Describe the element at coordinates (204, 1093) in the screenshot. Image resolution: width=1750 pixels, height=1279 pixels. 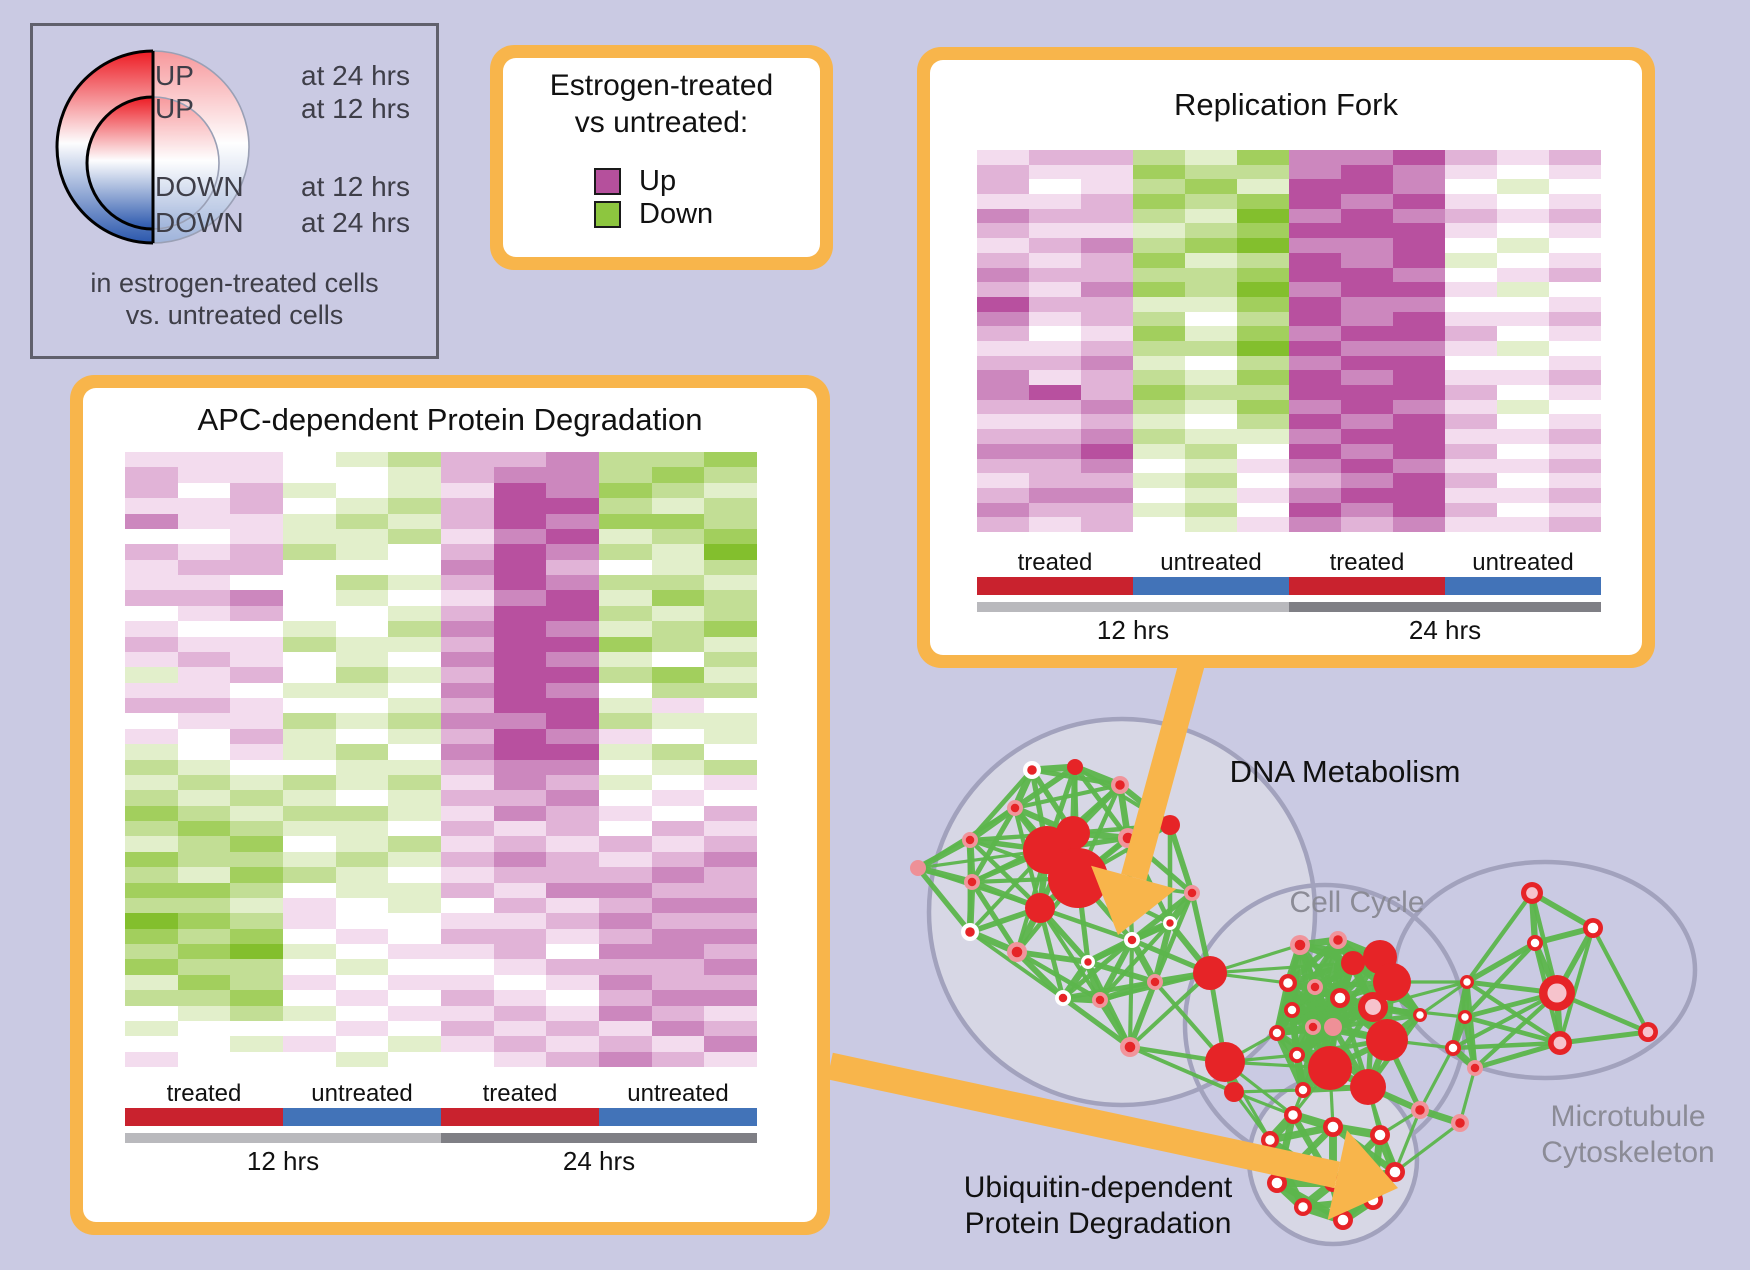
I see `condition-label: treated` at that location.